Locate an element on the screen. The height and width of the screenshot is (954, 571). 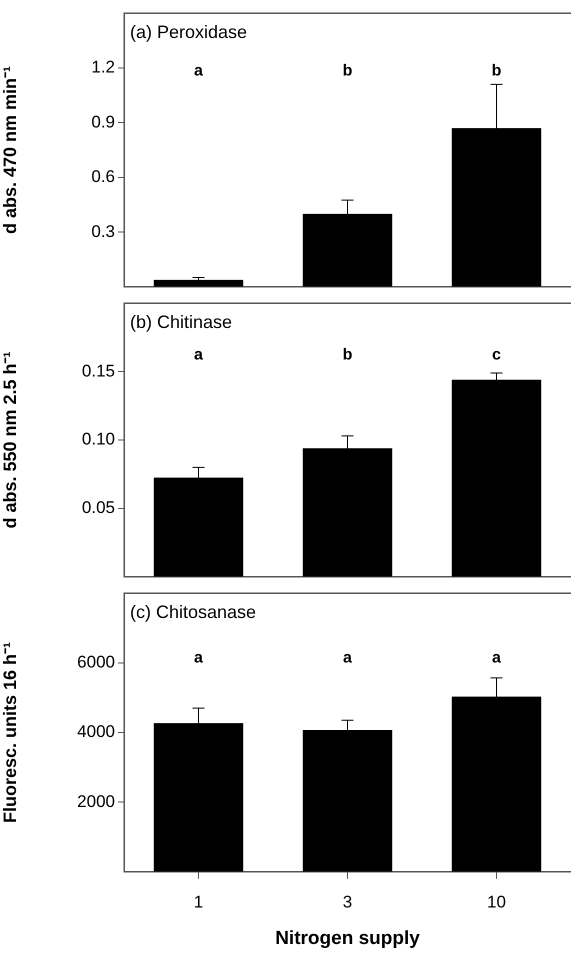
bar is located at coordinates (199, 283).